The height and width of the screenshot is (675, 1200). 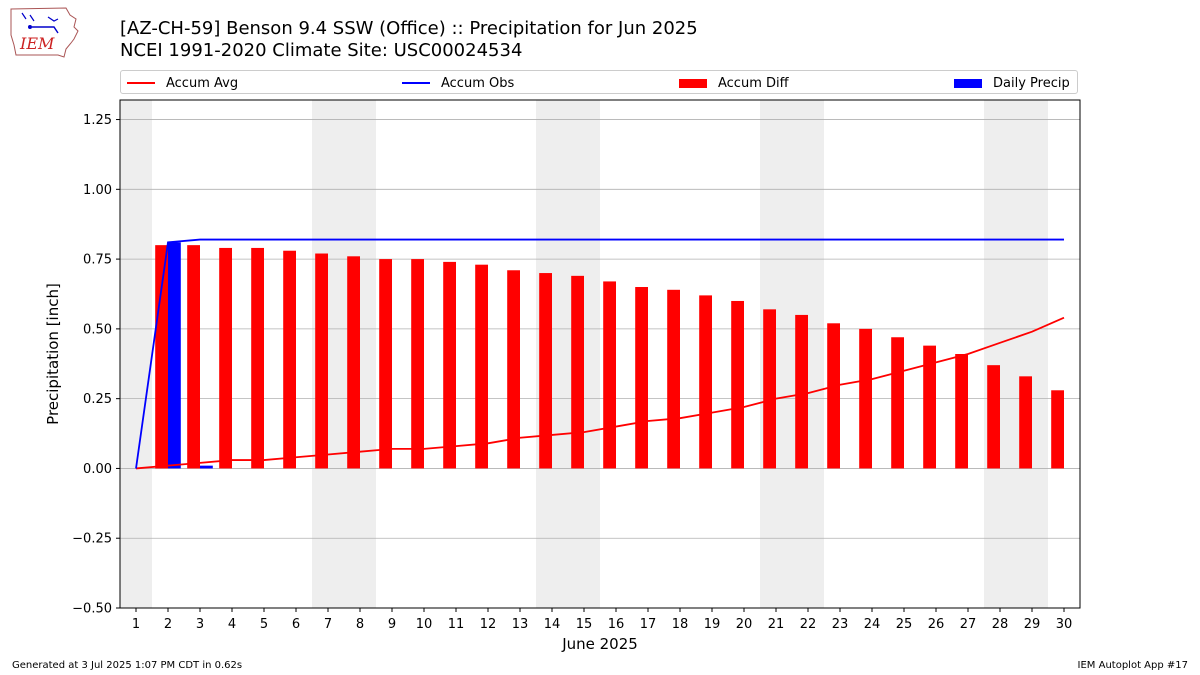 What do you see at coordinates (92, 539) in the screenshot?
I see `y-tick-label: −0.25` at bounding box center [92, 539].